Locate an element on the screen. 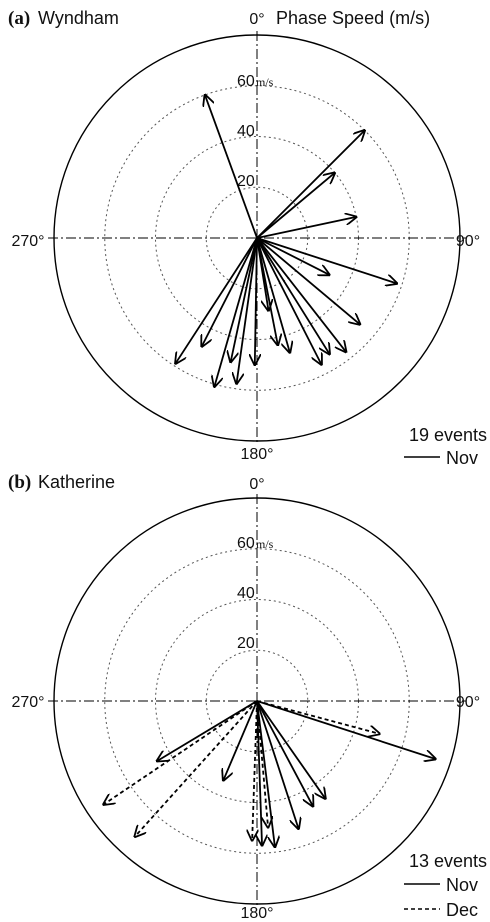  station-name: Wyndham is located at coordinates (78, 18).